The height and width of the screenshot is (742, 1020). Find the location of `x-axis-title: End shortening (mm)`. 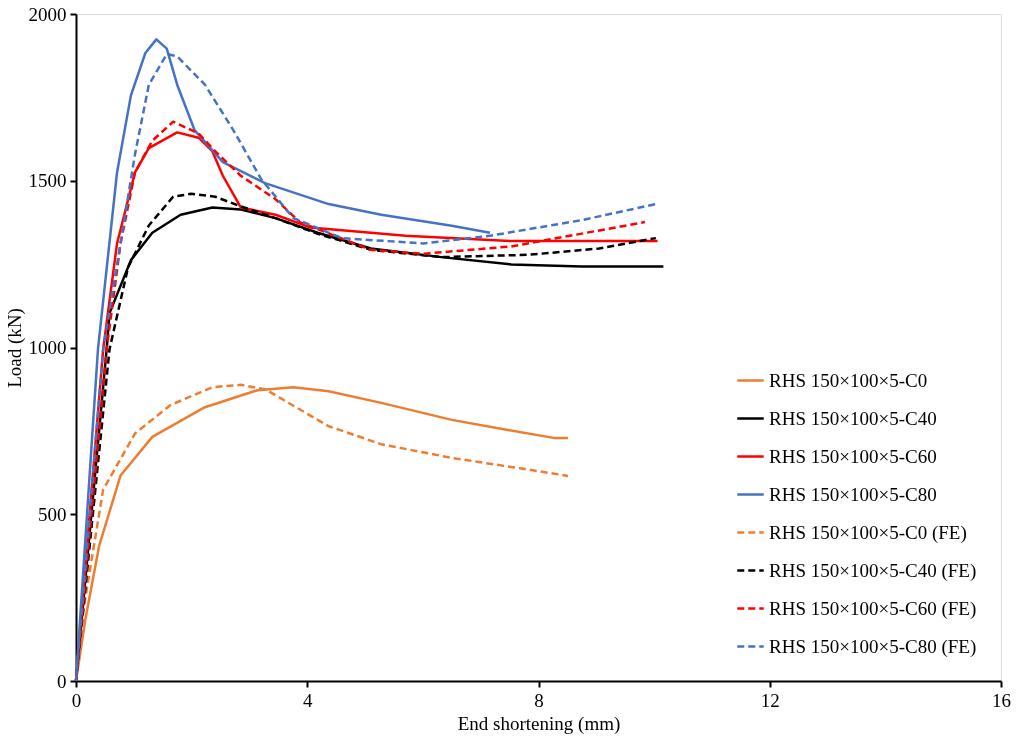

x-axis-title: End shortening (mm) is located at coordinates (539, 723).